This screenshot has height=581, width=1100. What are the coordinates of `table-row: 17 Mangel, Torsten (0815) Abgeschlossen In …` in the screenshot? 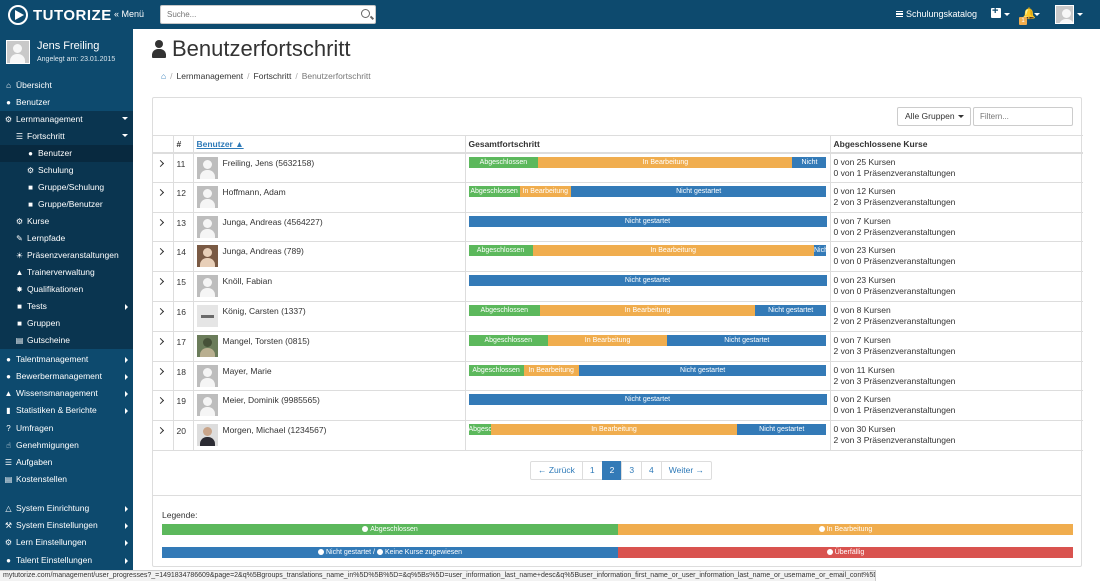 It's located at (618, 346).